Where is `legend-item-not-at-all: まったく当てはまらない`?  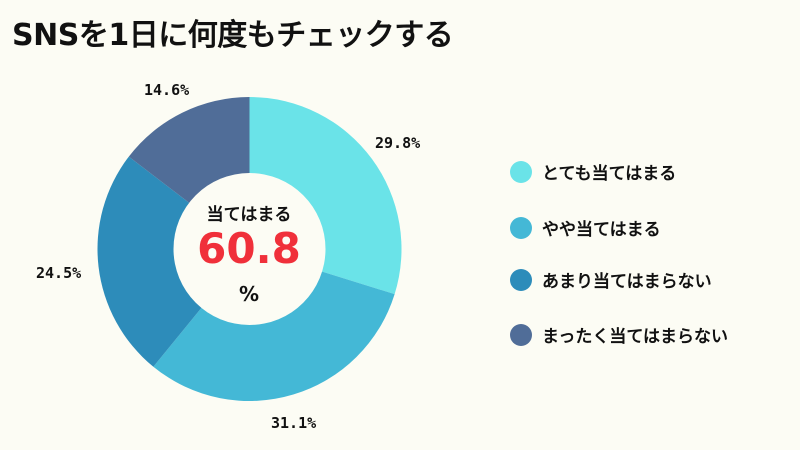 legend-item-not-at-all: まったく当てはまらない is located at coordinates (619, 334).